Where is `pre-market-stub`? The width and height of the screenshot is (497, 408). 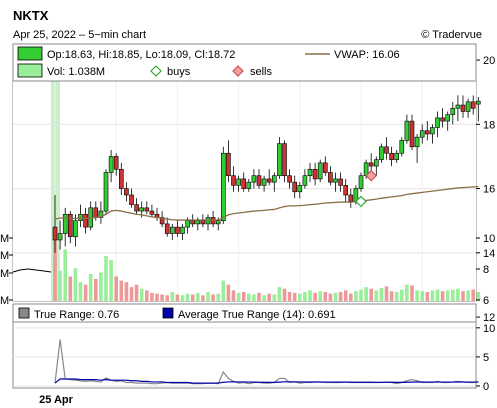
pre-market-stub is located at coordinates (32, 270).